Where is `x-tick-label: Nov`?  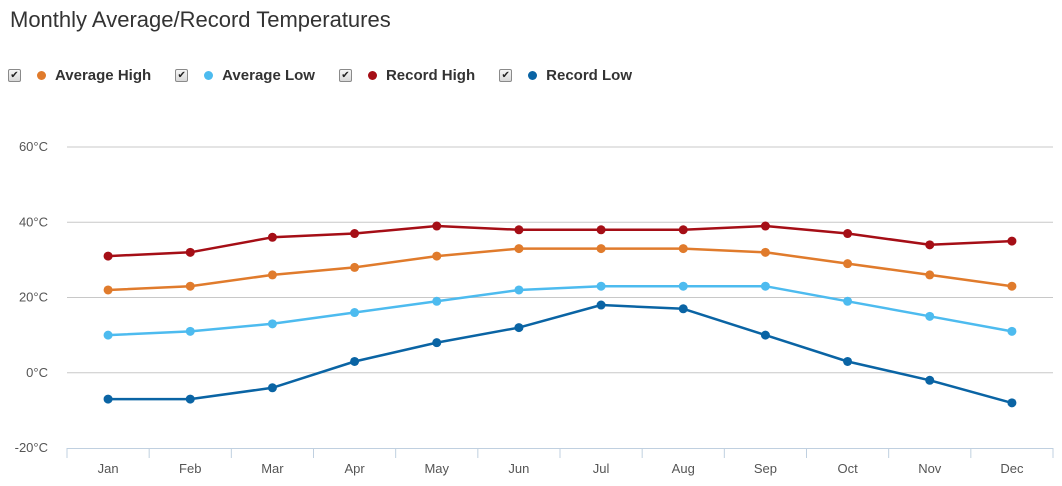 x-tick-label: Nov is located at coordinates (930, 468).